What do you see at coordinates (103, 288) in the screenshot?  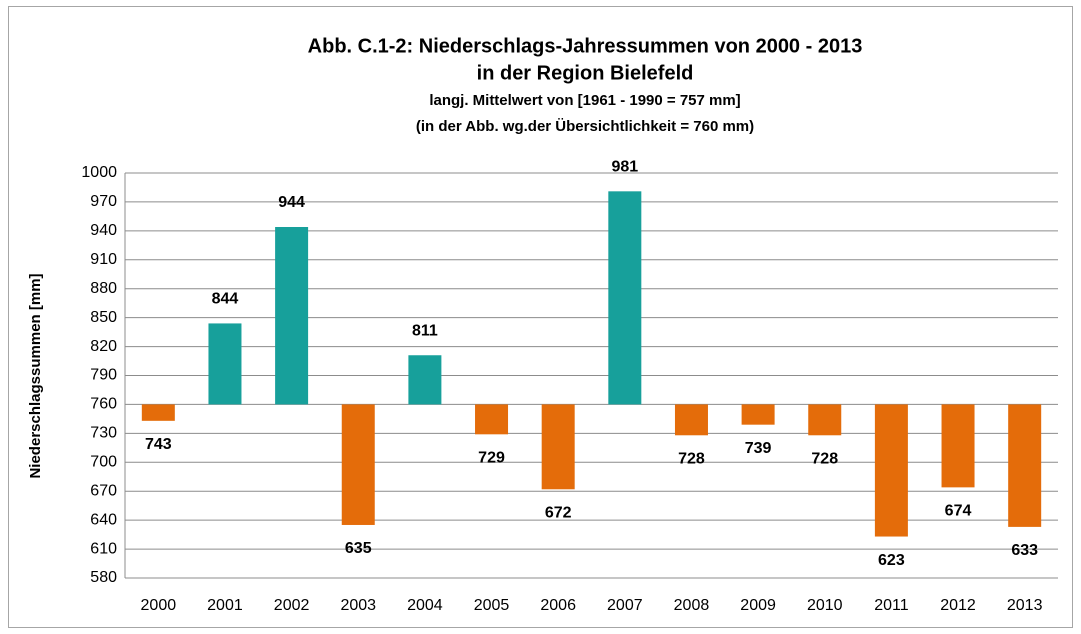 I see `y-tick-label: 880` at bounding box center [103, 288].